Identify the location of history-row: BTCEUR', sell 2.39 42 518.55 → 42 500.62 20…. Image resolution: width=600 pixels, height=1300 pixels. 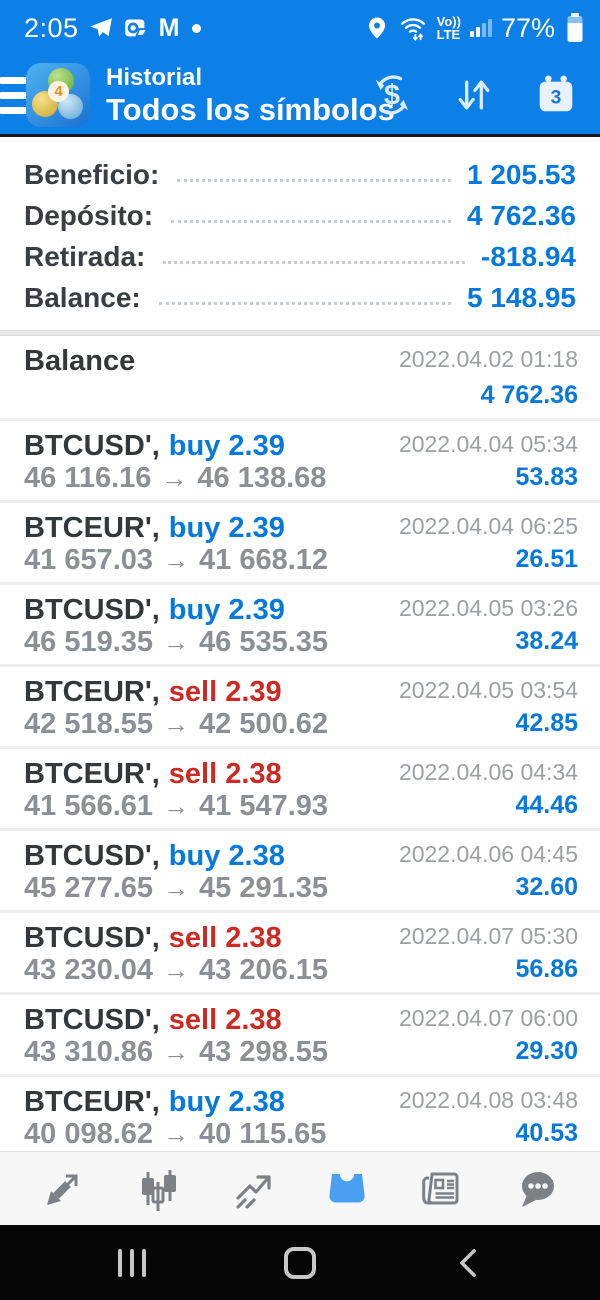
(300, 705).